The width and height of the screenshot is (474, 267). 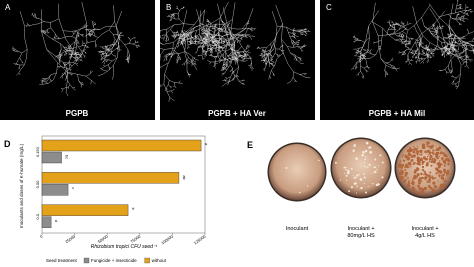 What do you see at coordinates (21, 185) in the screenshot?
I see `y-axis-label: Inoculants and doses of K-humate (mg/L)` at bounding box center [21, 185].